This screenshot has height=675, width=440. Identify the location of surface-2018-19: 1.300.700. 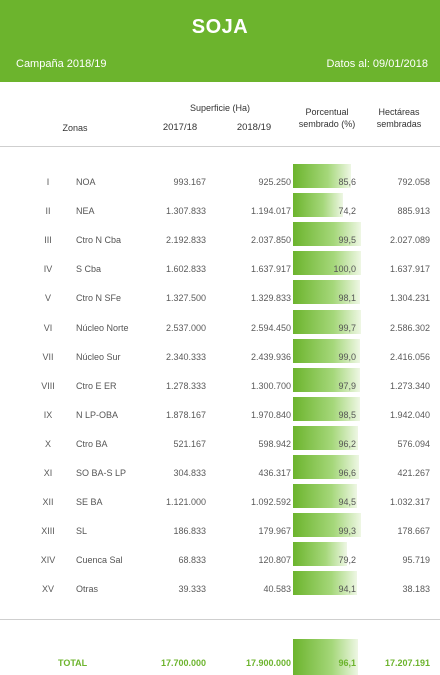
(270, 386).